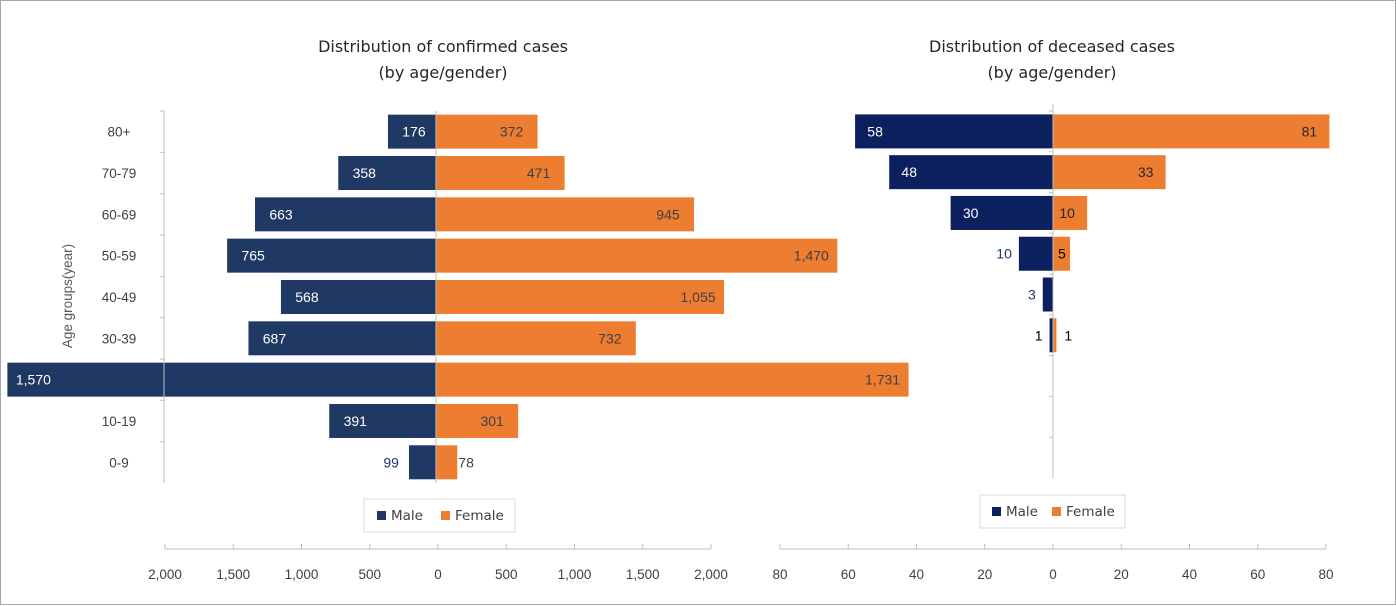  What do you see at coordinates (67, 296) in the screenshot?
I see `confirmed-y-axis-label: Age groups(year)` at bounding box center [67, 296].